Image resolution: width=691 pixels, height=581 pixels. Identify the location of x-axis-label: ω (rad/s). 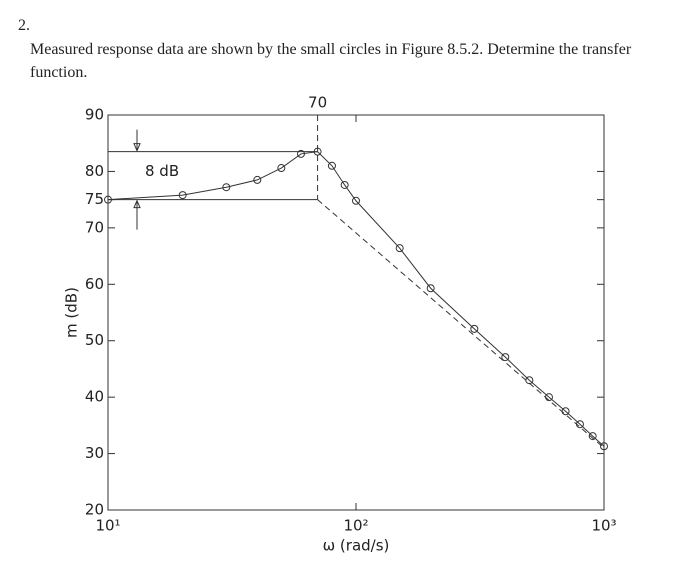
(356, 546).